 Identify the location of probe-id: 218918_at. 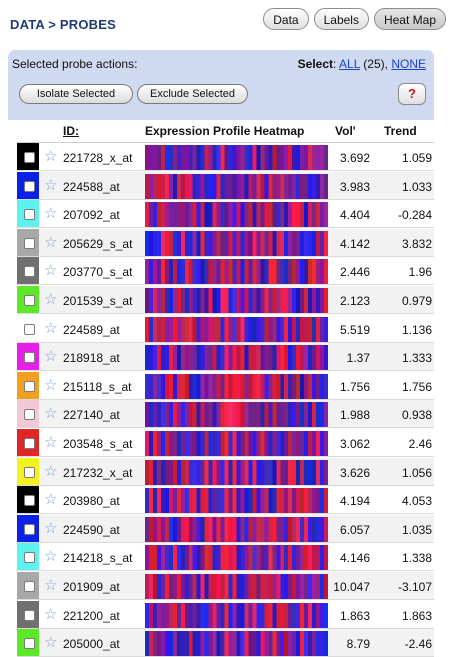
(91, 358).